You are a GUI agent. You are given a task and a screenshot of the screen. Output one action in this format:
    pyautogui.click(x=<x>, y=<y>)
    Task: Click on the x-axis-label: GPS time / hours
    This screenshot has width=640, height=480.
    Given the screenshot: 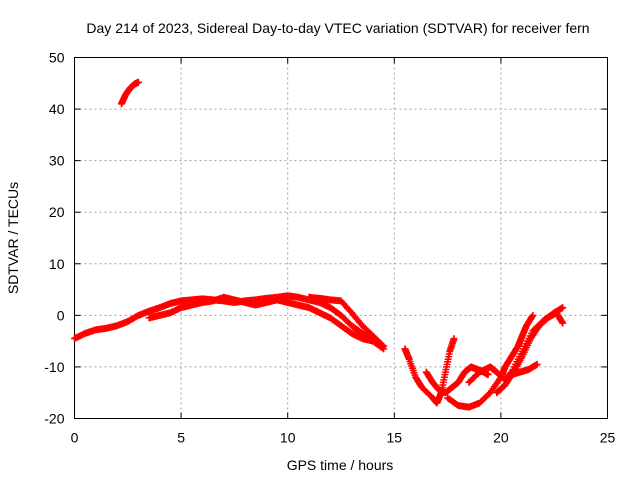 What is the action you would take?
    pyautogui.click(x=340, y=465)
    